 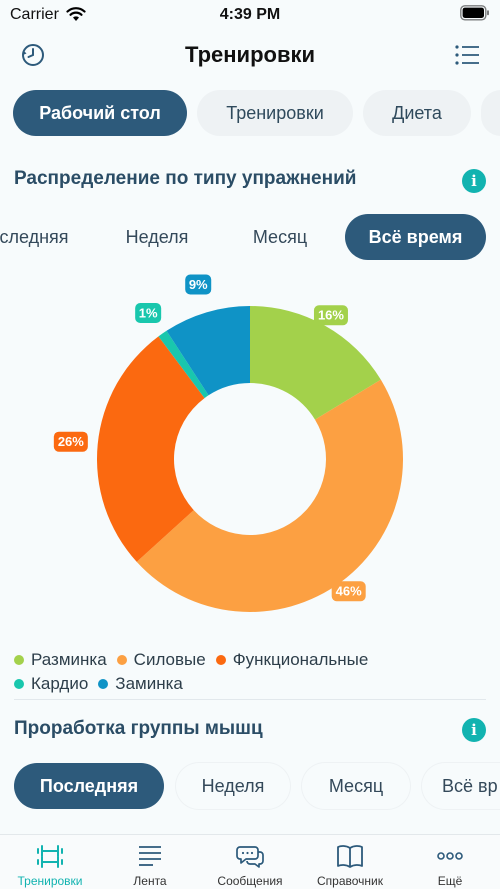 I want to click on tab-workouts: Тренировки, so click(x=275, y=113).